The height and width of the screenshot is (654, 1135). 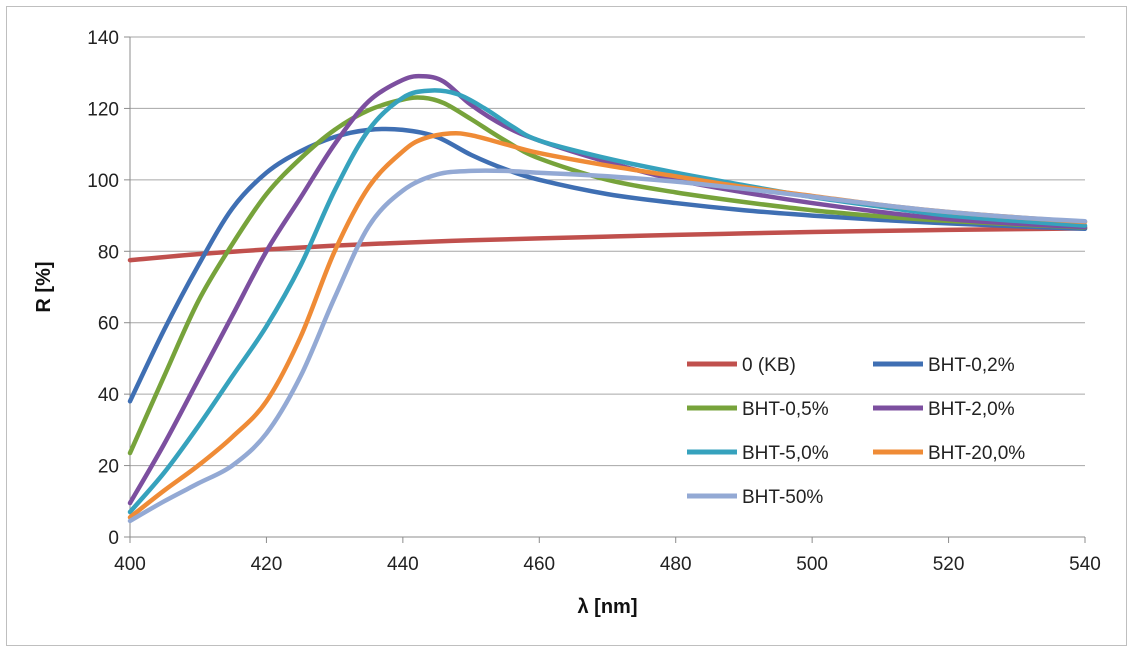 I want to click on x-tick-label-1: 420, so click(x=267, y=564).